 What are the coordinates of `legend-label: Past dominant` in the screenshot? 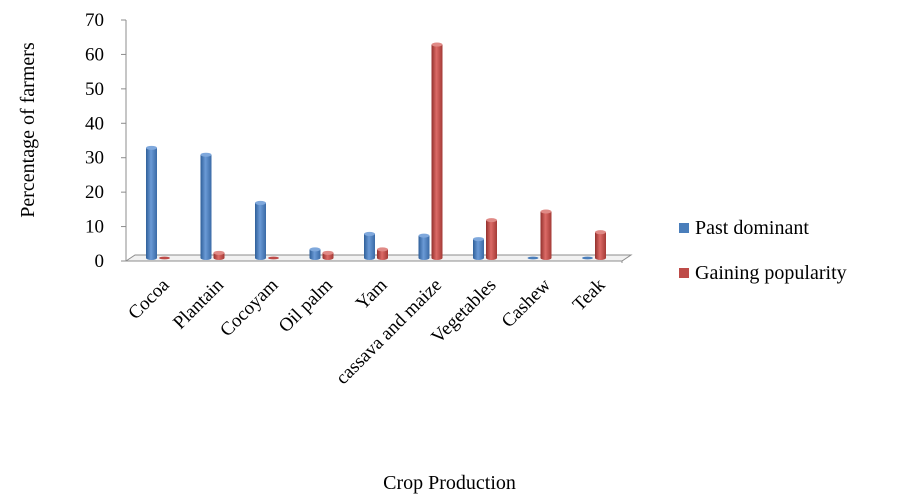 It's located at (752, 227).